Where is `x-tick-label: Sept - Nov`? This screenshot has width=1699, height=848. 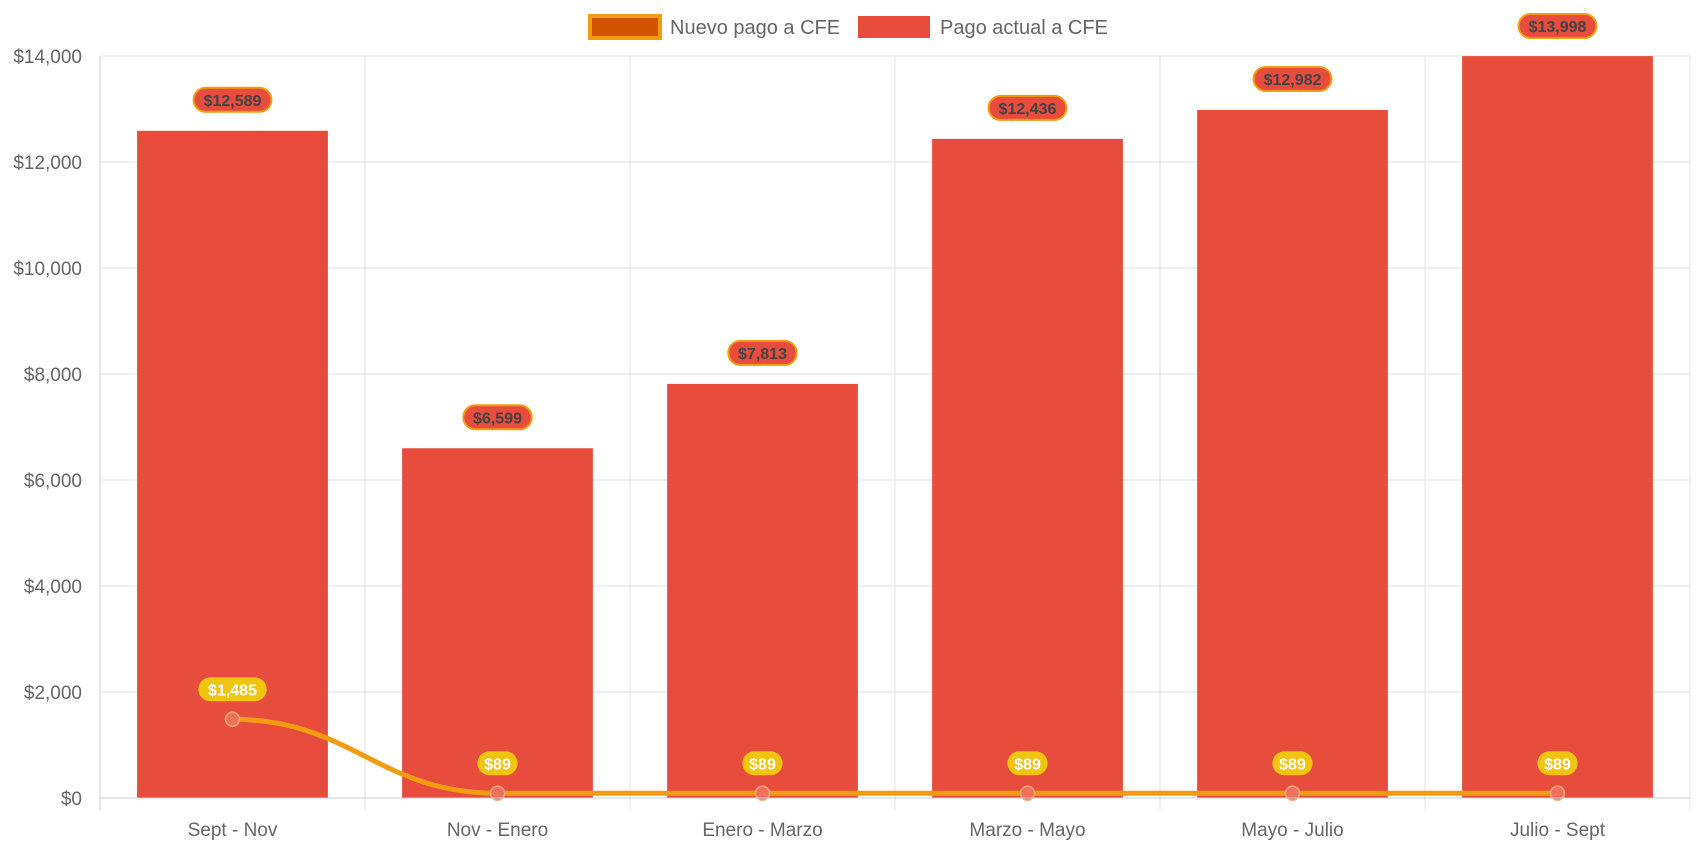 x-tick-label: Sept - Nov is located at coordinates (233, 830).